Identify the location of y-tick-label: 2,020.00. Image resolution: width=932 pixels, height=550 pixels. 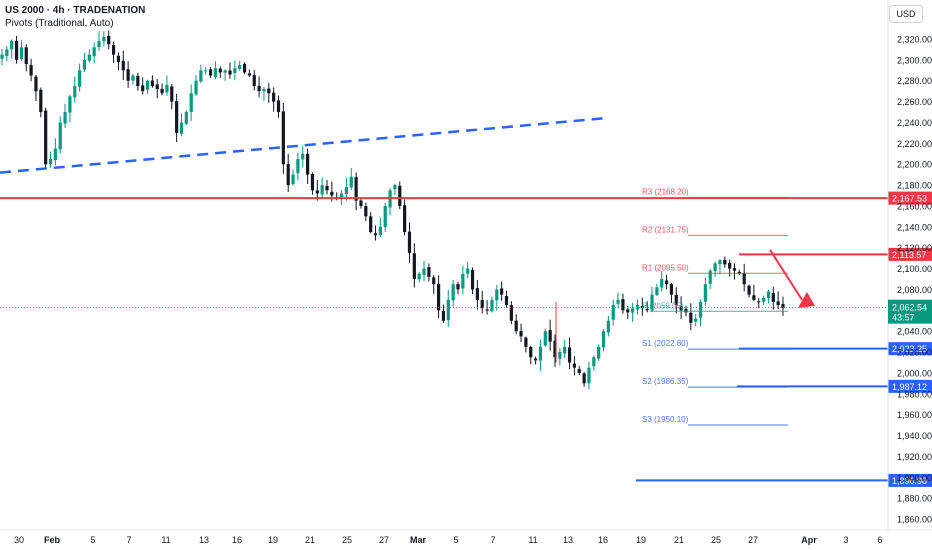
(914, 353).